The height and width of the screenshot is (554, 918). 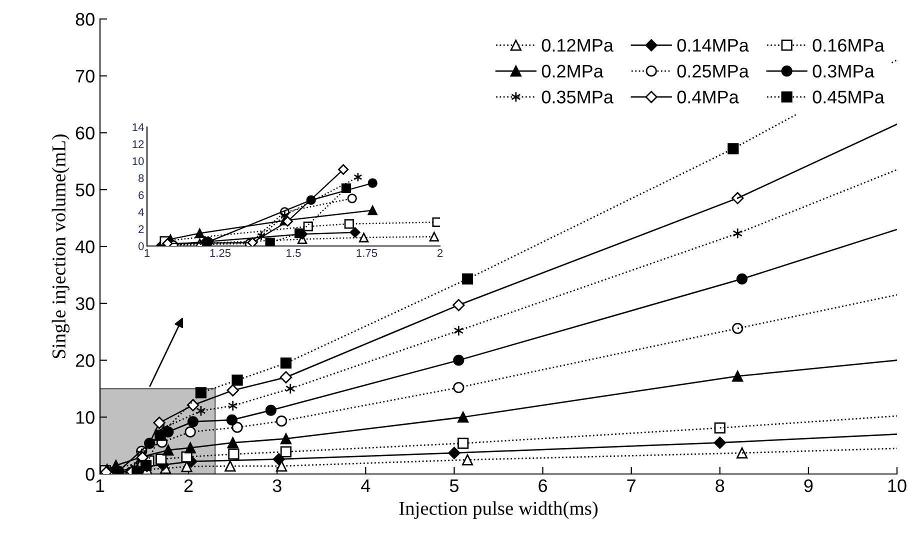 What do you see at coordinates (85, 76) in the screenshot?
I see `y-tick-label: 70` at bounding box center [85, 76].